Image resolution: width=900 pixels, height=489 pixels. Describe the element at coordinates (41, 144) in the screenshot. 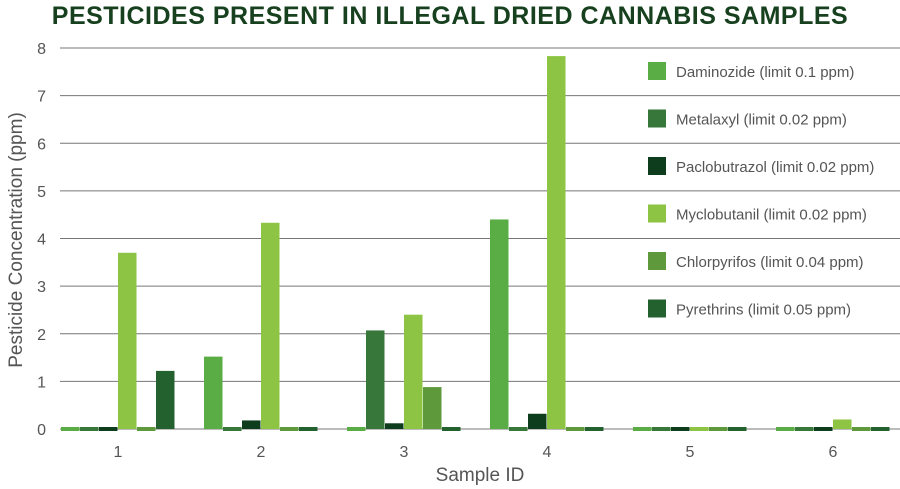

I see `y-tick-label: 6` at that location.